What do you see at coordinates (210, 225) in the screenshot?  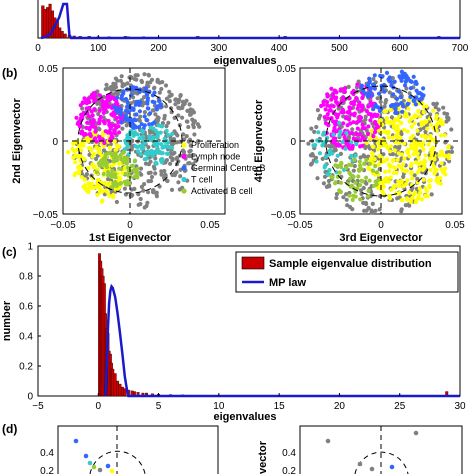 I see `panel-b-left-xtick-right: 0.05` at bounding box center [210, 225].